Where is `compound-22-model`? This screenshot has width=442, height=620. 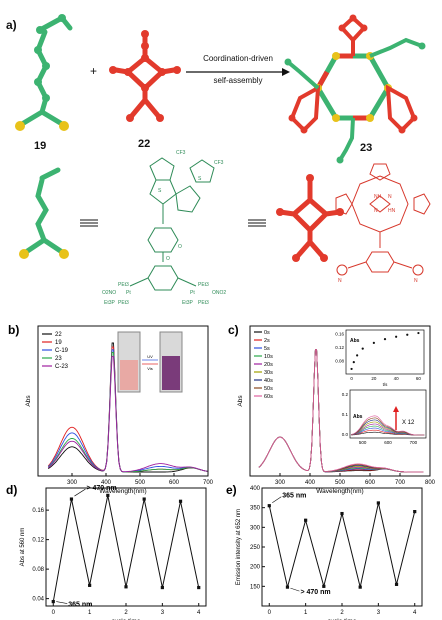
compound-22-model is located at coordinates (145, 76).